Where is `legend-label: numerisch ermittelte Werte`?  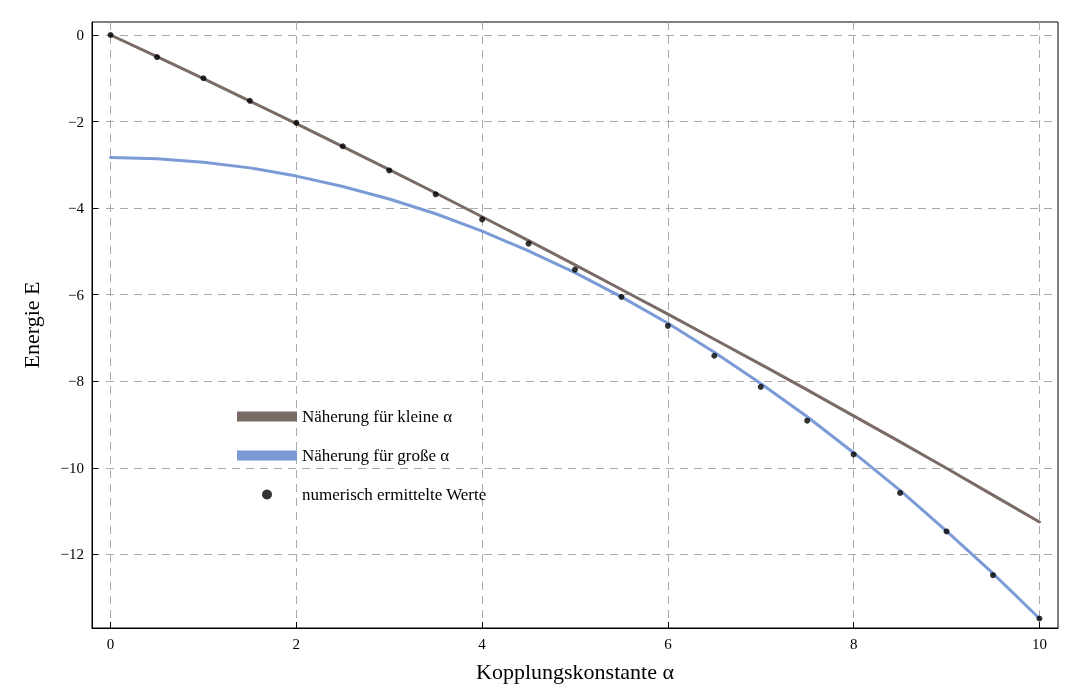 legend-label: numerisch ermittelte Werte is located at coordinates (394, 494).